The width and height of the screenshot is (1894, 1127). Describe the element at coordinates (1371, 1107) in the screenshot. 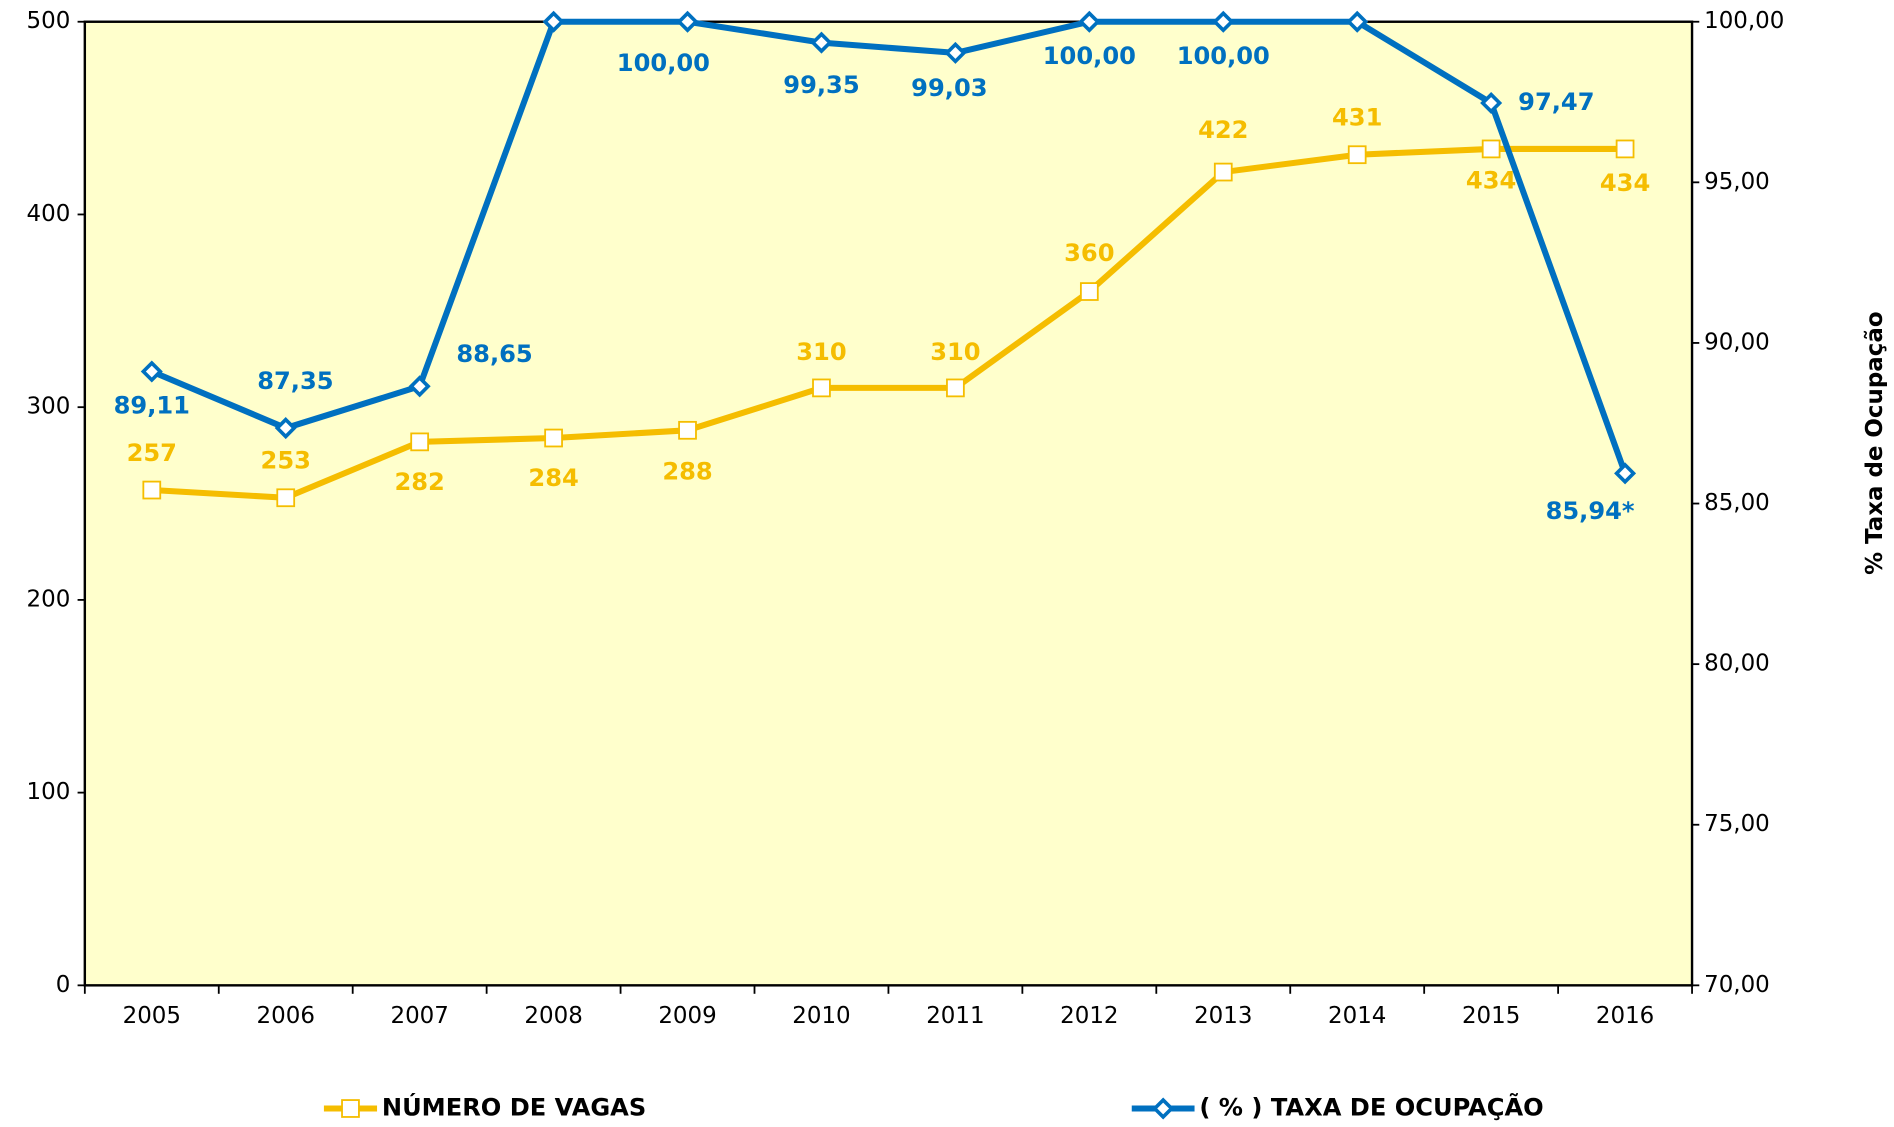

I see `legend-label: ( % ) TAXA DE OCUPAÇÃO` at that location.